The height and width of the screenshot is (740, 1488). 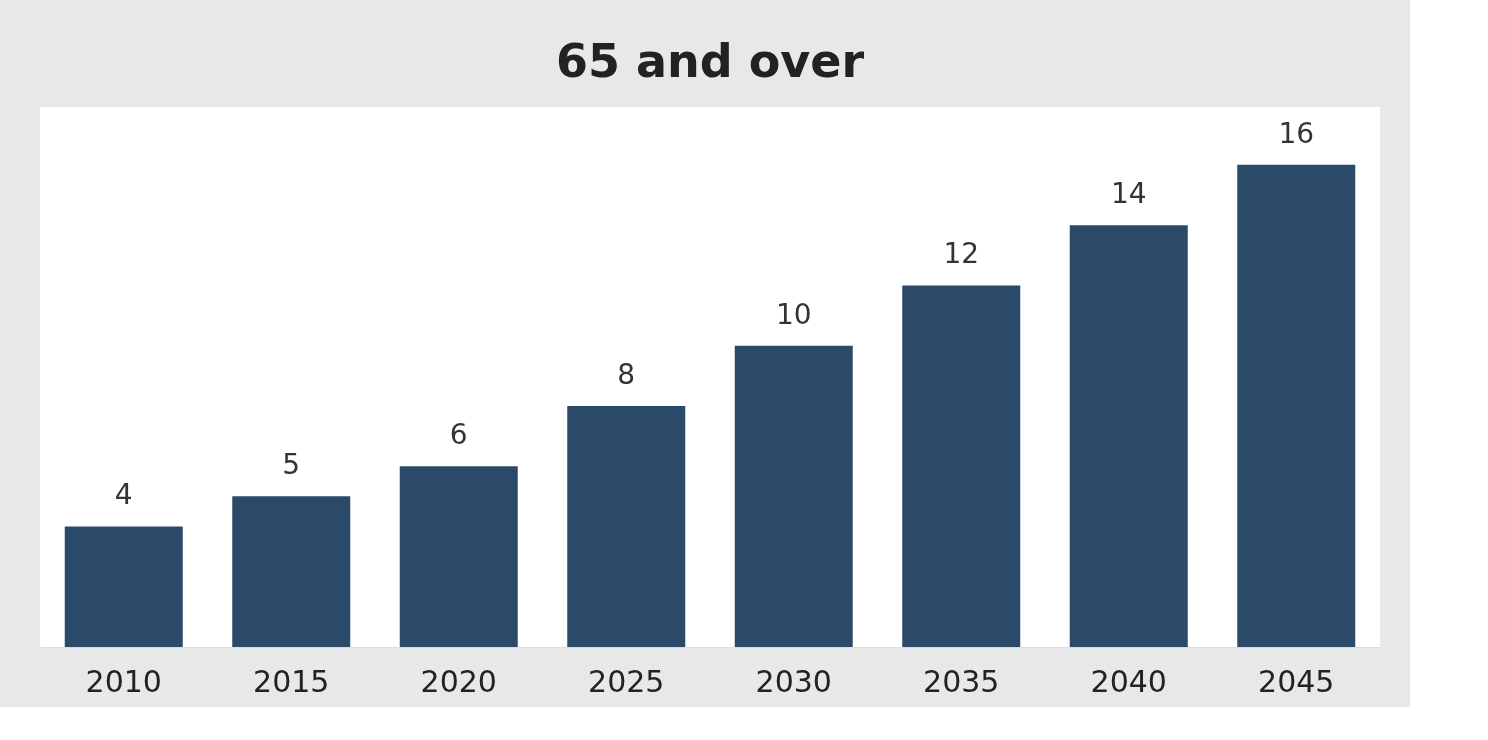 What do you see at coordinates (710, 61) in the screenshot?
I see `chart-title: 65 and over` at bounding box center [710, 61].